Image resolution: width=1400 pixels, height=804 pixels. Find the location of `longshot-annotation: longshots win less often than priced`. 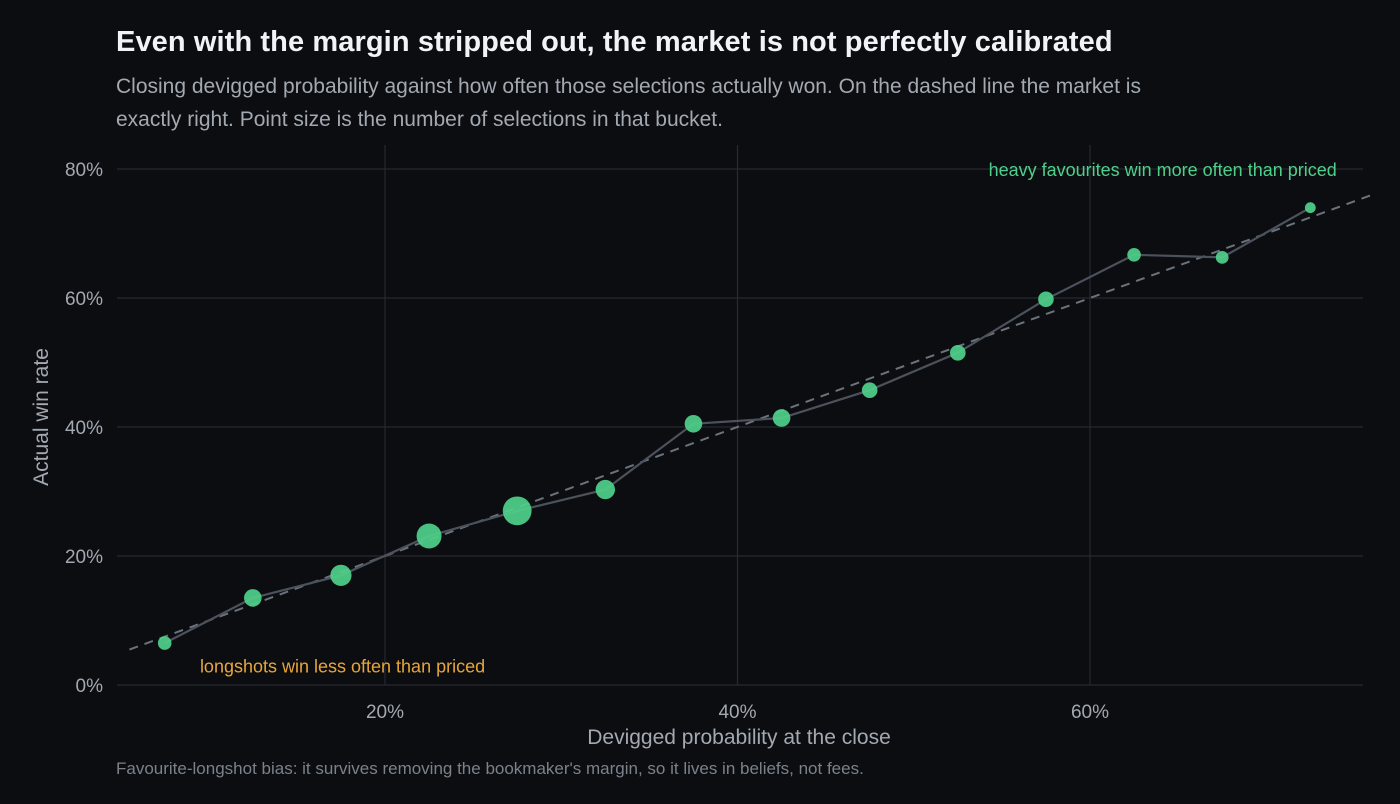

longshot-annotation: longshots win less often than priced is located at coordinates (342, 667).